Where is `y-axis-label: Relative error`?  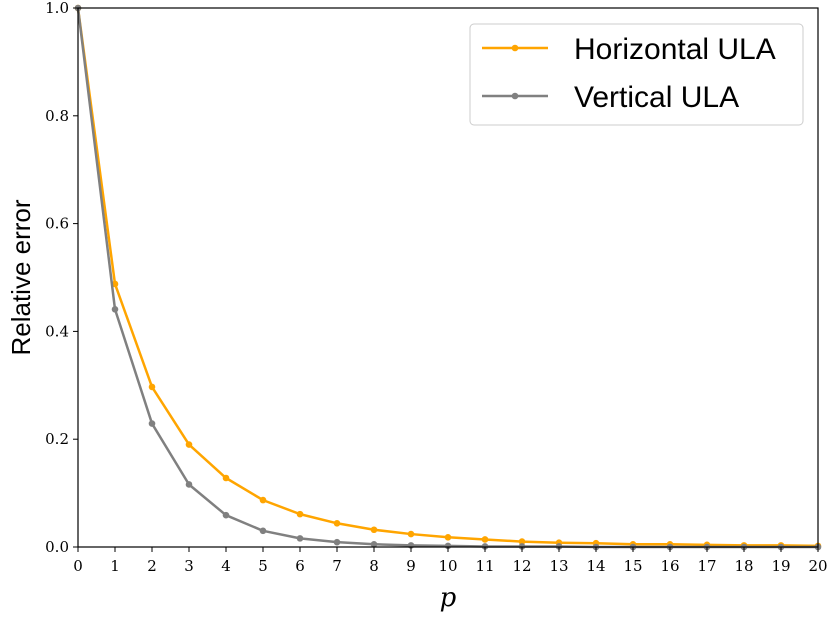
y-axis-label: Relative error is located at coordinates (21, 277).